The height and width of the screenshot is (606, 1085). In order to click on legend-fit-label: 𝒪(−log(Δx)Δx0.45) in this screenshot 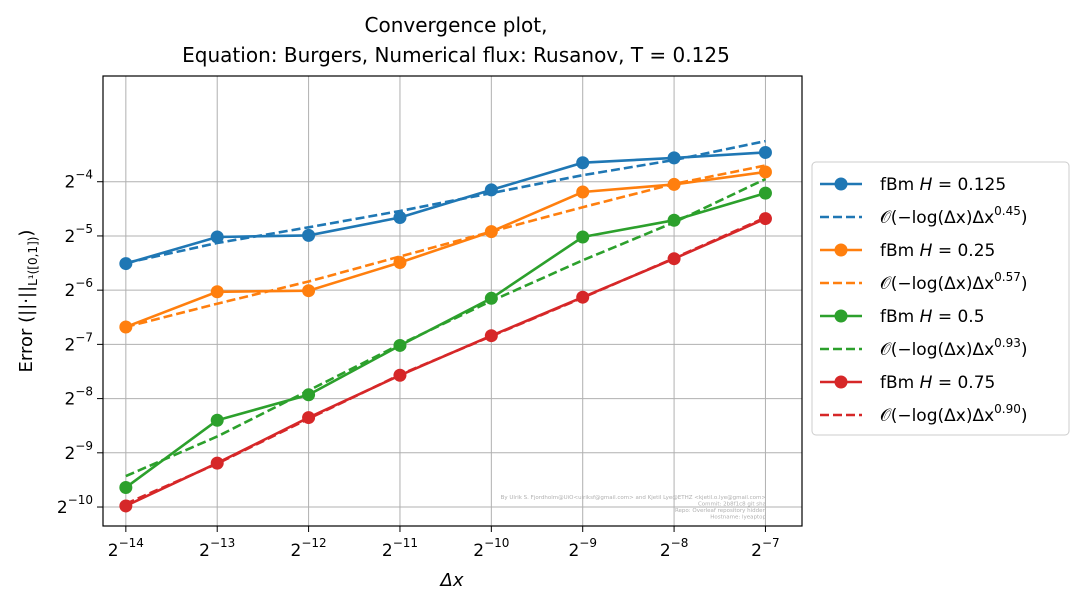, I will do `click(954, 216)`.